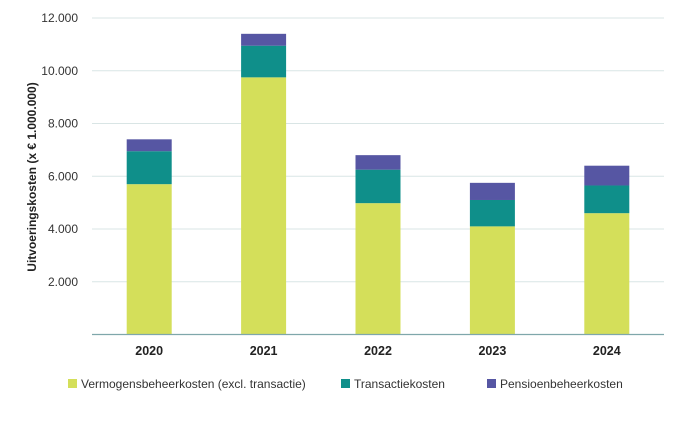 This screenshot has width=679, height=422. I want to click on y-tick-label: 6.000, so click(63, 176).